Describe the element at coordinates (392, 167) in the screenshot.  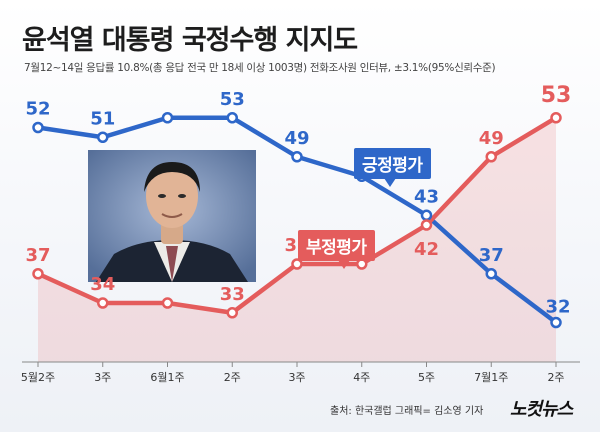
I see `approve-legend-callout: 긍정평가` at that location.